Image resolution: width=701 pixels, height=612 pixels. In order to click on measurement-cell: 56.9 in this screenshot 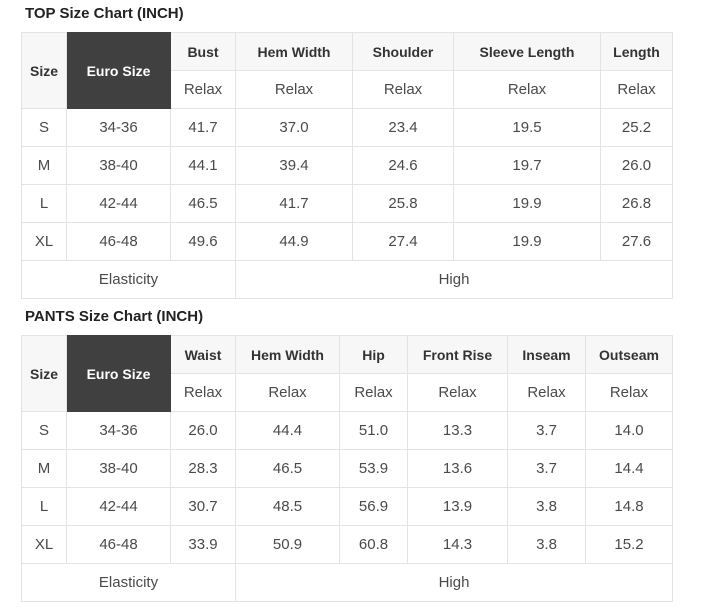, I will do `click(373, 506)`.